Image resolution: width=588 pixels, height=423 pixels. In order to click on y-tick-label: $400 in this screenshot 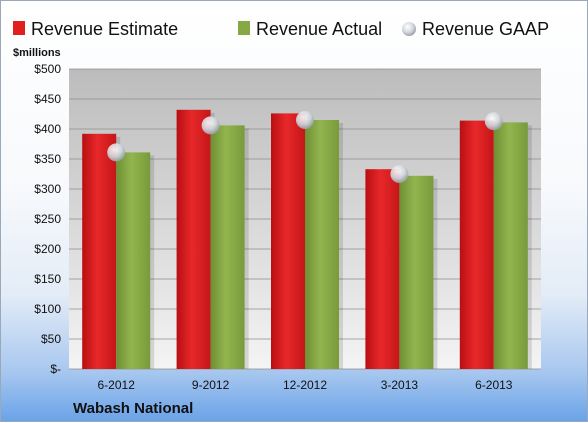, I will do `click(47, 129)`.